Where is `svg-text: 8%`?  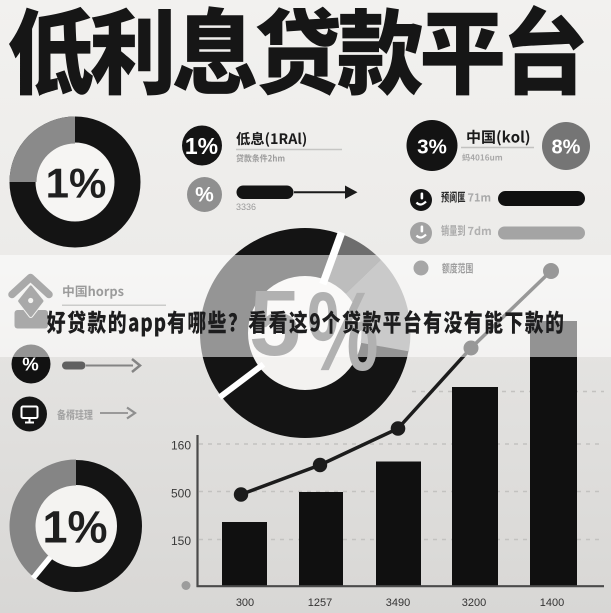
svg-text: 8% is located at coordinates (566, 148).